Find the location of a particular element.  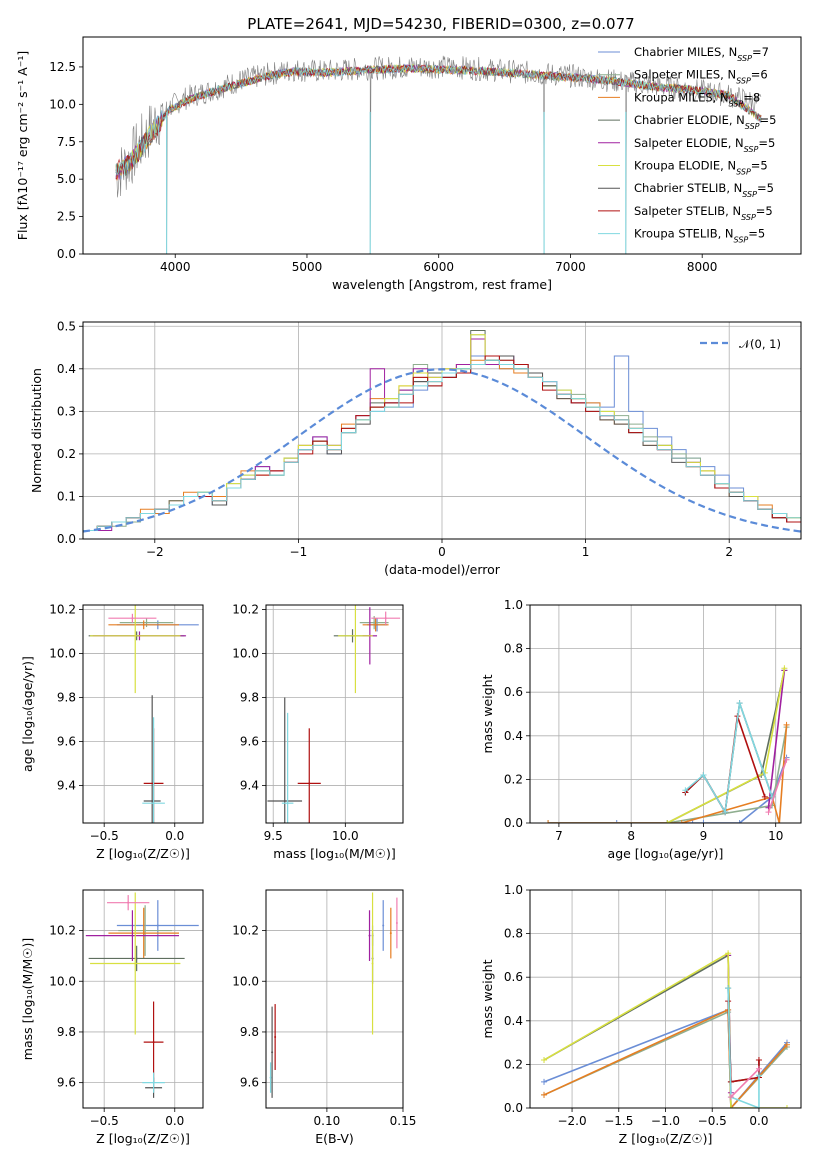

y-tick-label: 9.4 is located at coordinates (66, 786).